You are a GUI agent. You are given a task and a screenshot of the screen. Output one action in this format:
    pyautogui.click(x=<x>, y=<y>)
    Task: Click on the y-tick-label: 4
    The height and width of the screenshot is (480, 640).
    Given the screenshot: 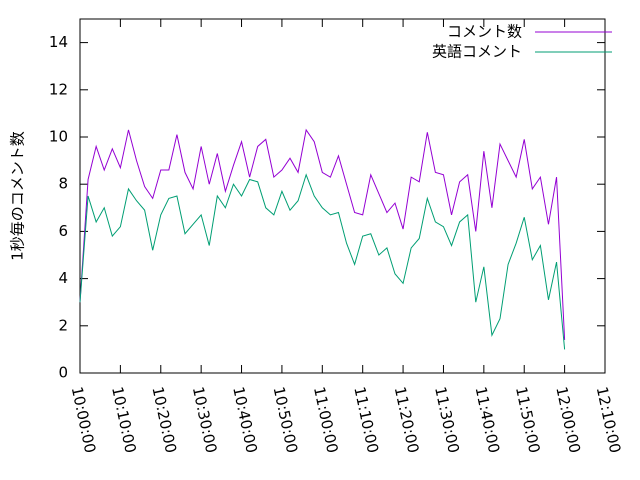 What is the action you would take?
    pyautogui.click(x=63, y=278)
    